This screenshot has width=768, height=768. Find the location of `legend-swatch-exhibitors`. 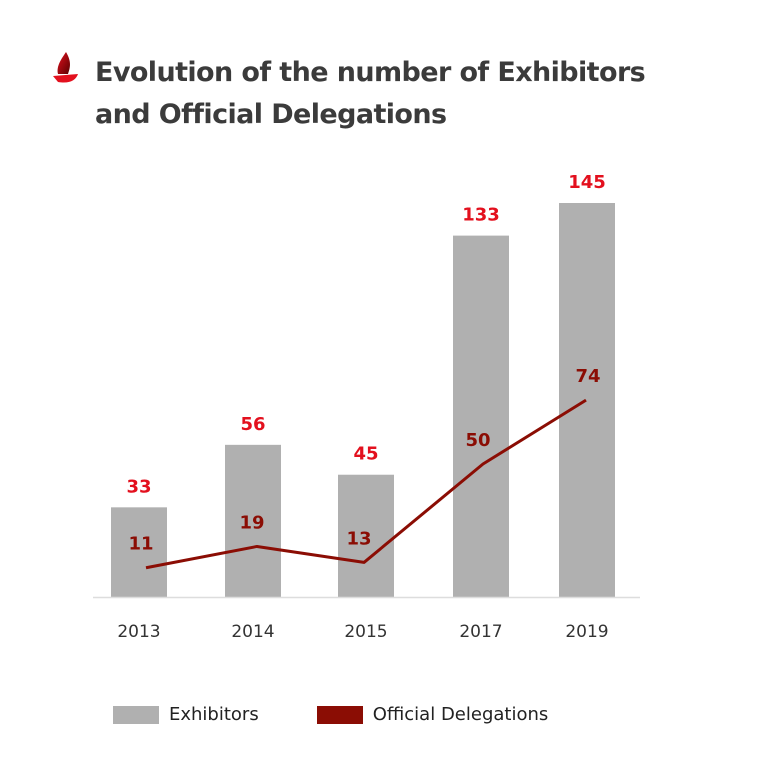

legend-swatch-exhibitors is located at coordinates (136, 714).